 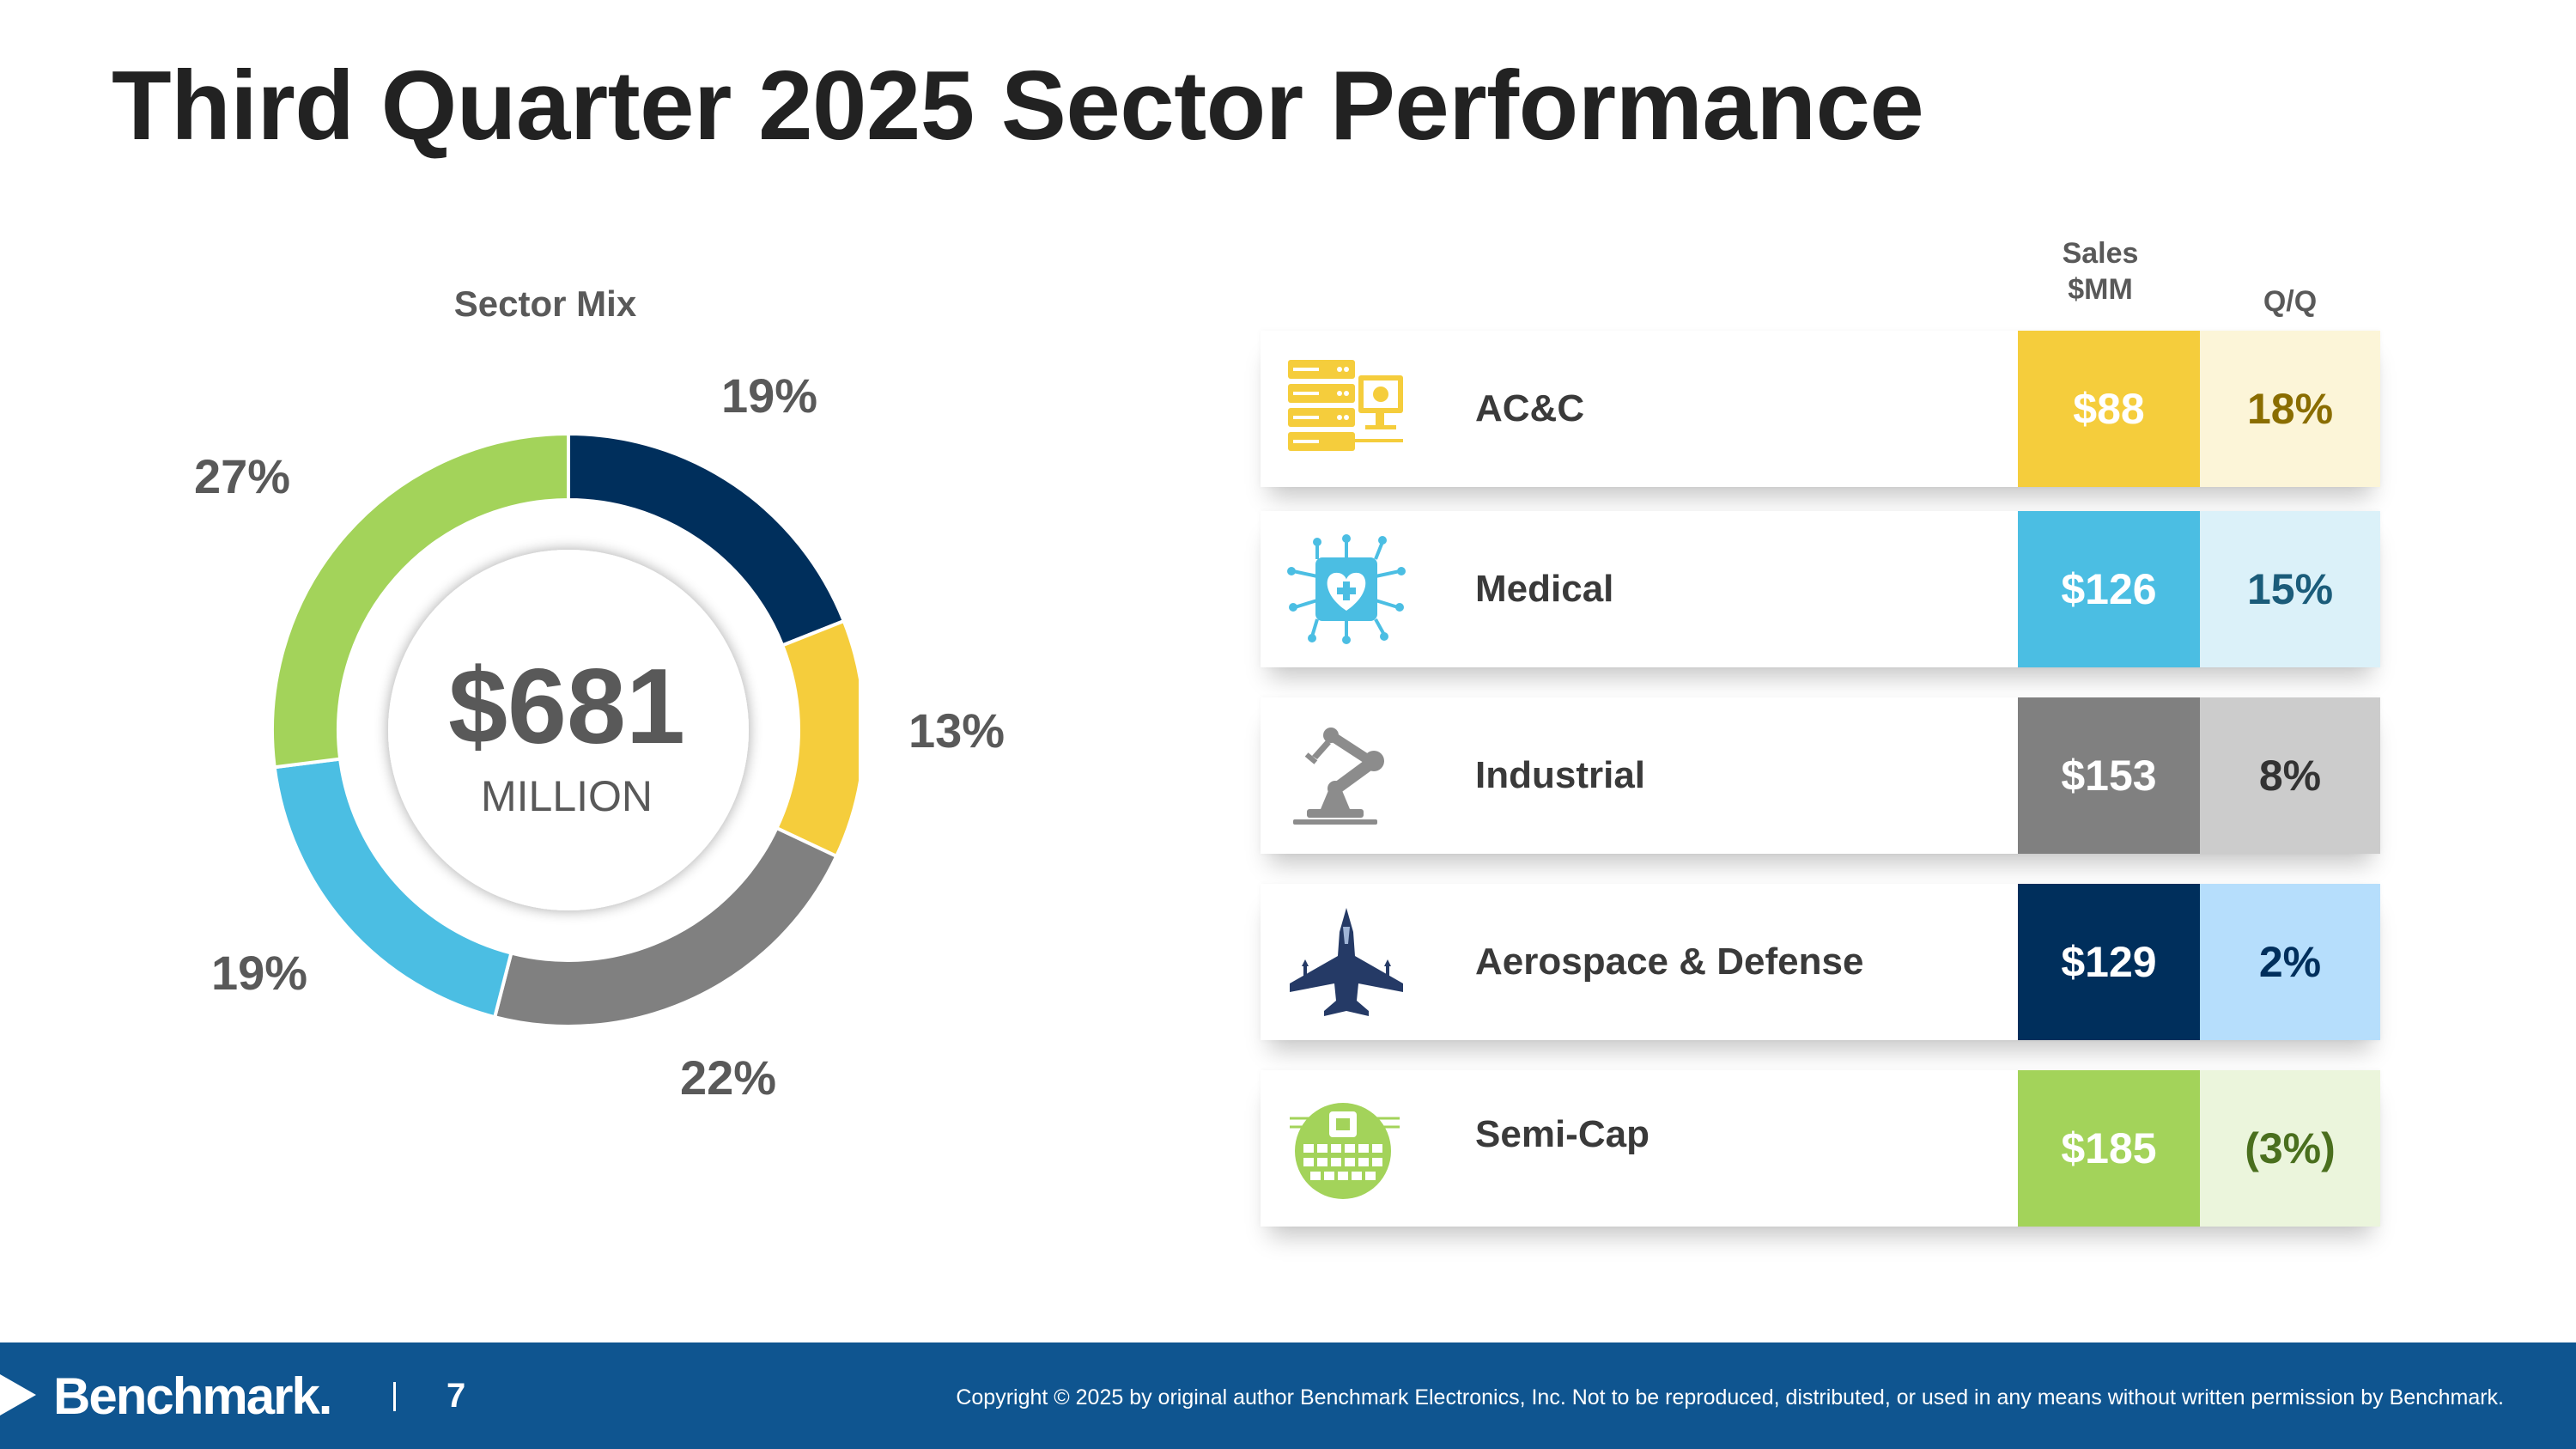 What do you see at coordinates (2109, 409) in the screenshot?
I see `sector-sales-value: $88` at bounding box center [2109, 409].